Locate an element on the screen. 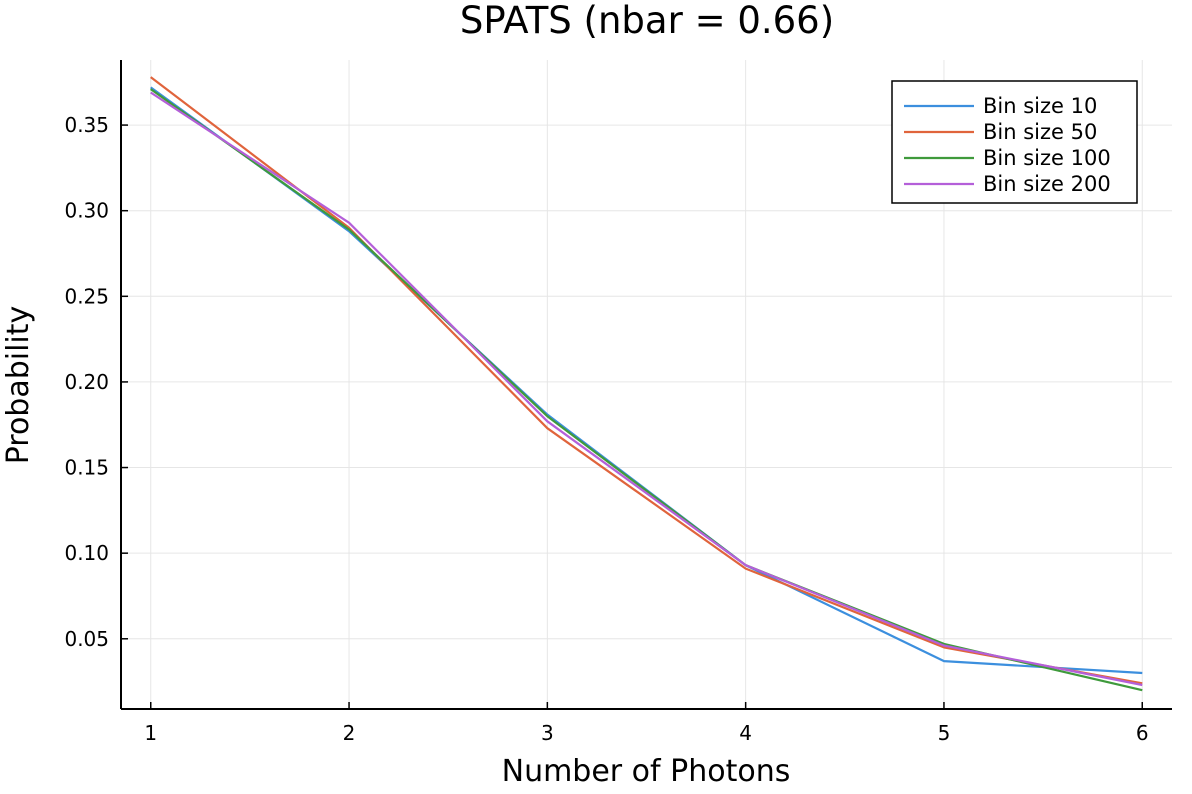 The width and height of the screenshot is (1192, 794). y-axis-ticks: 0.05 0.10 0.15 0.20 0.25 0.30 0.35 is located at coordinates (96, 382).